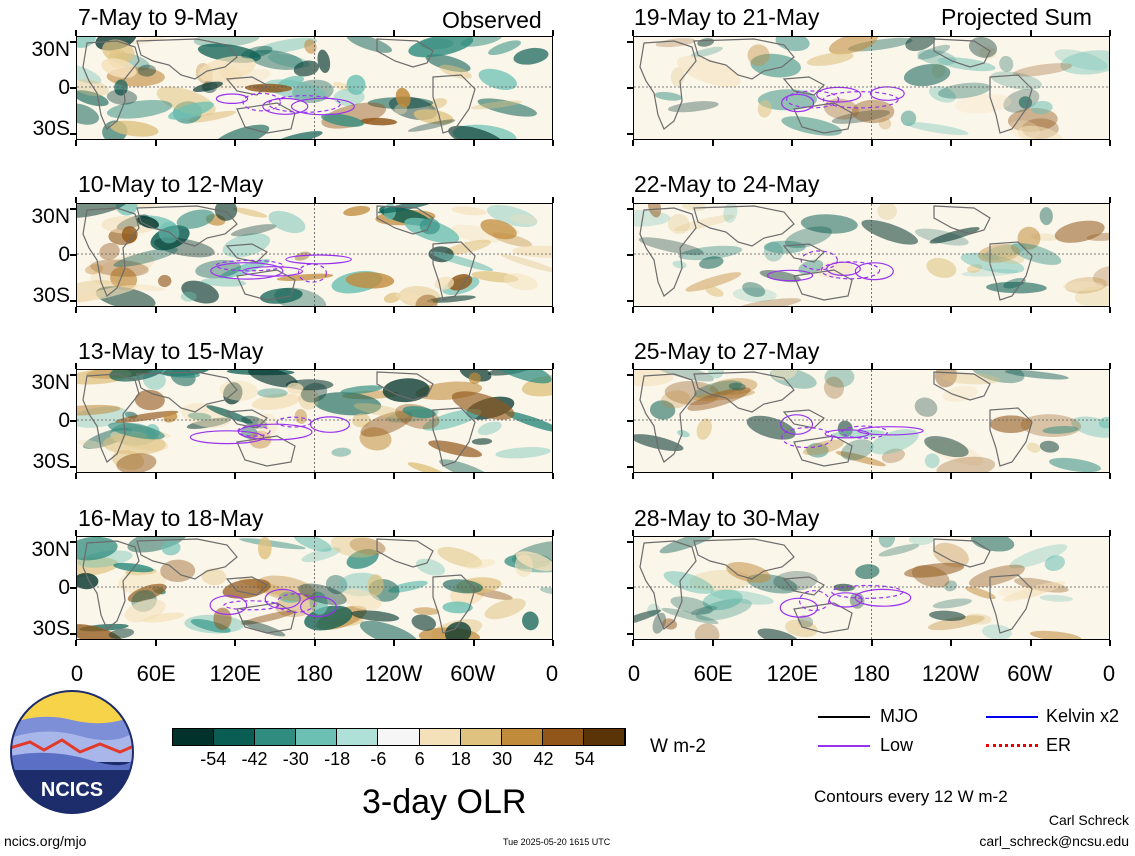 This screenshot has height=856, width=1135. What do you see at coordinates (45, 841) in the screenshot?
I see `website-link: ncics.org/mjo` at bounding box center [45, 841].